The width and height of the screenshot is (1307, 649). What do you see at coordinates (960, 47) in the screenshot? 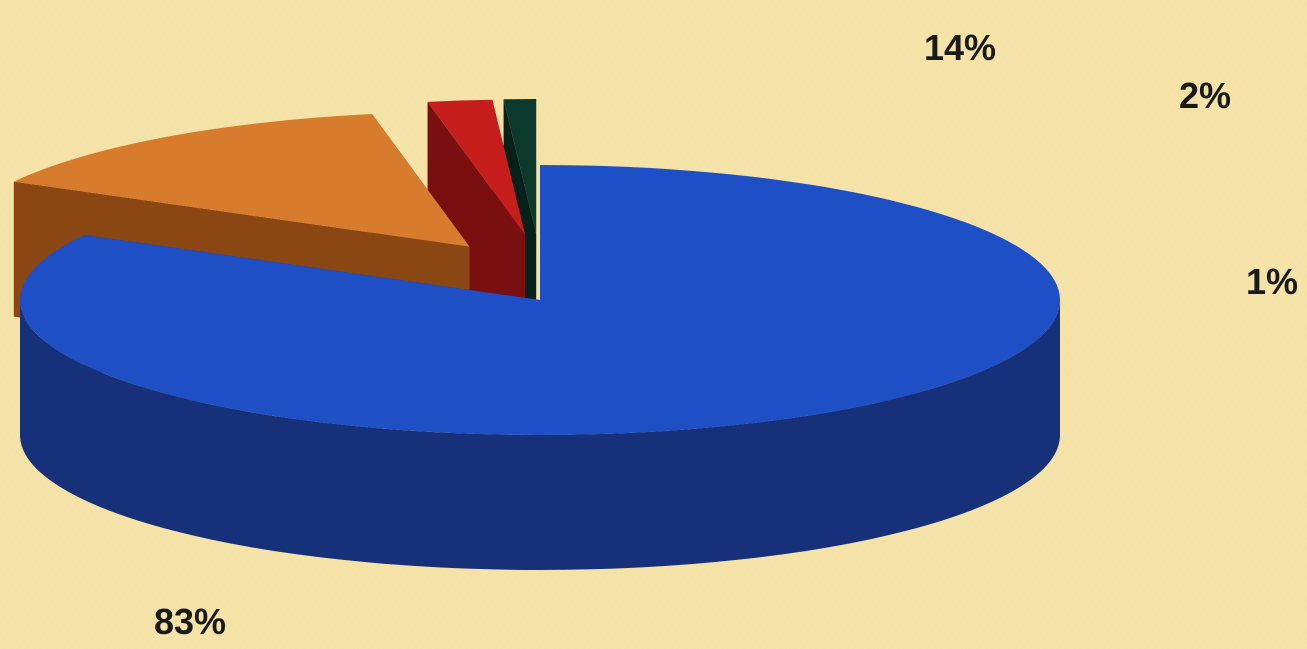
I see `slice-label-1: 14%` at bounding box center [960, 47].